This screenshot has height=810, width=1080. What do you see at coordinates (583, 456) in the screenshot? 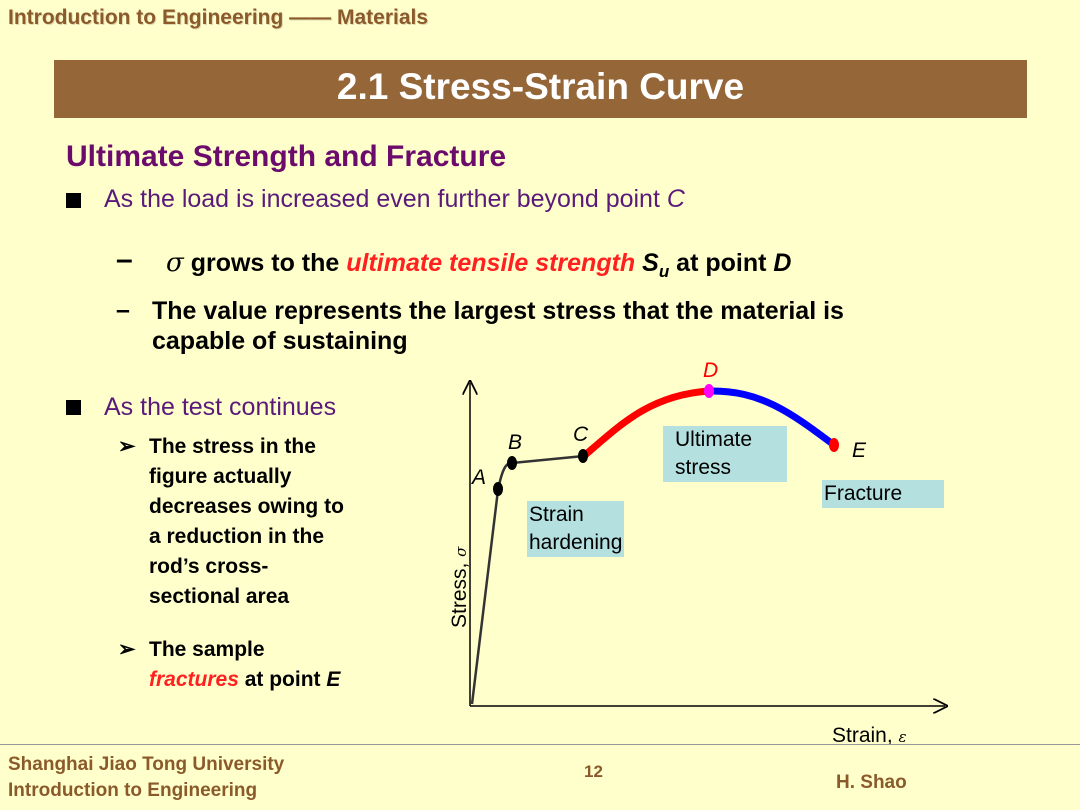
I see `point-c-marker` at bounding box center [583, 456].